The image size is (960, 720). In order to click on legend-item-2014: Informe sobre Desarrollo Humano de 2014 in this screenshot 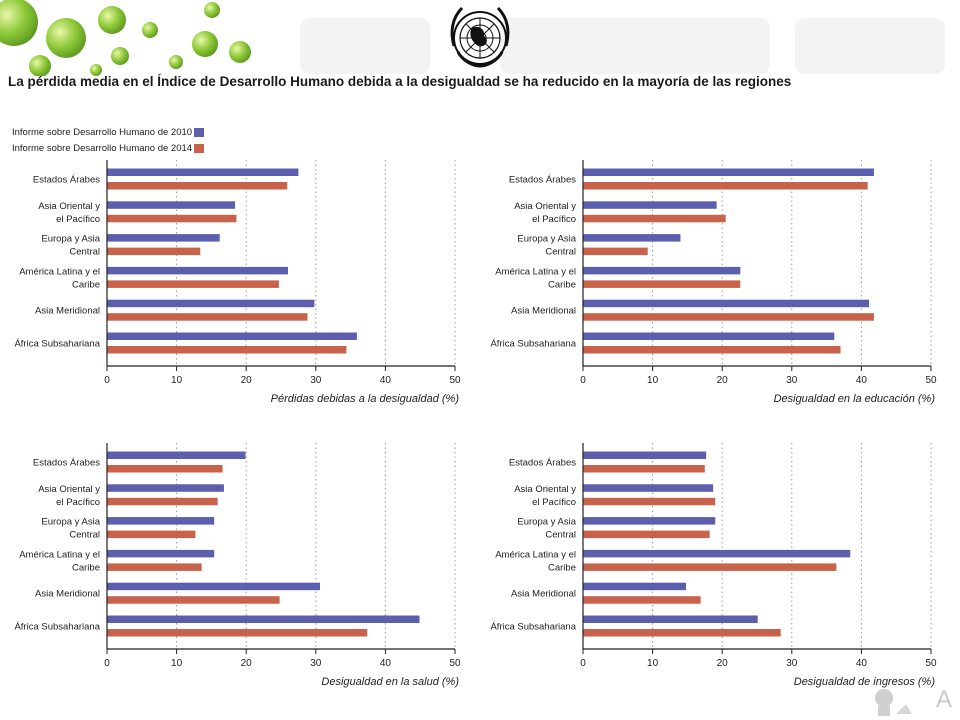, I will do `click(108, 148)`.